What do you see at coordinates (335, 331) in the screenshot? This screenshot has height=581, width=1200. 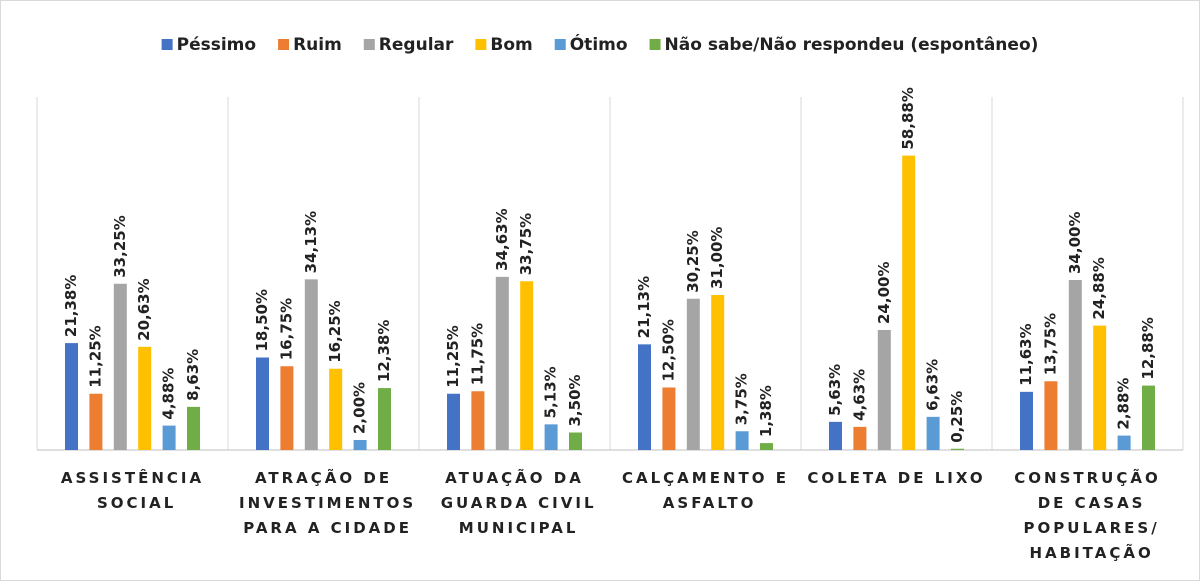 I see `value-label: 16,25%` at bounding box center [335, 331].